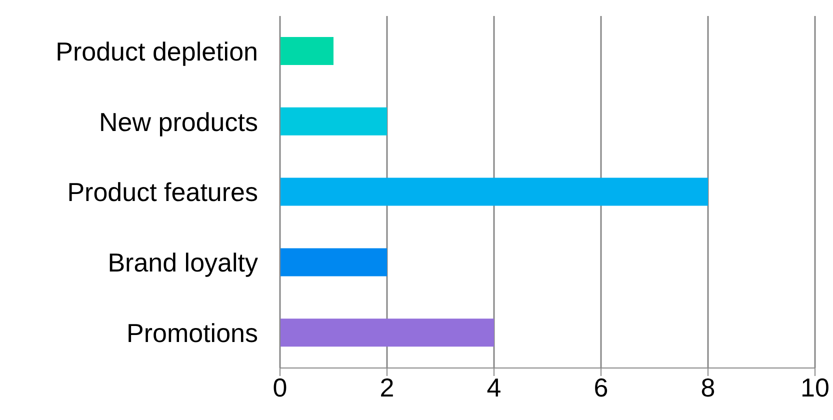  What do you see at coordinates (494, 387) in the screenshot?
I see `x-tick-label: 4` at bounding box center [494, 387].